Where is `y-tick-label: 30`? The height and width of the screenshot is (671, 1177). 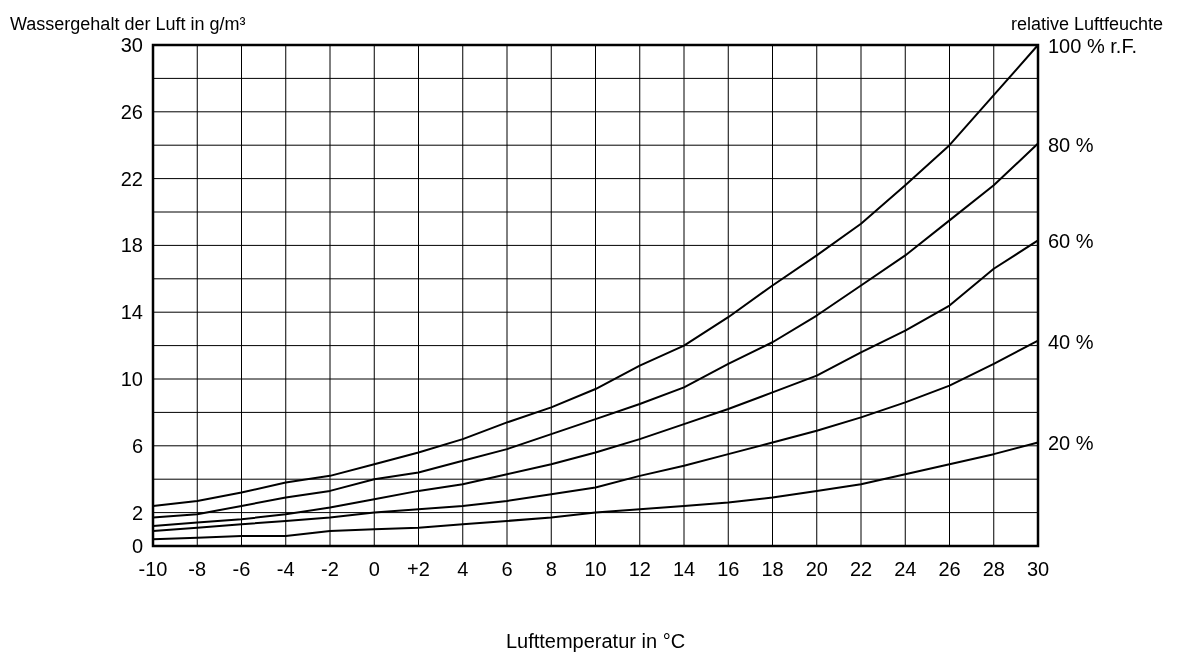
y-tick-label: 30 is located at coordinates (131, 45).